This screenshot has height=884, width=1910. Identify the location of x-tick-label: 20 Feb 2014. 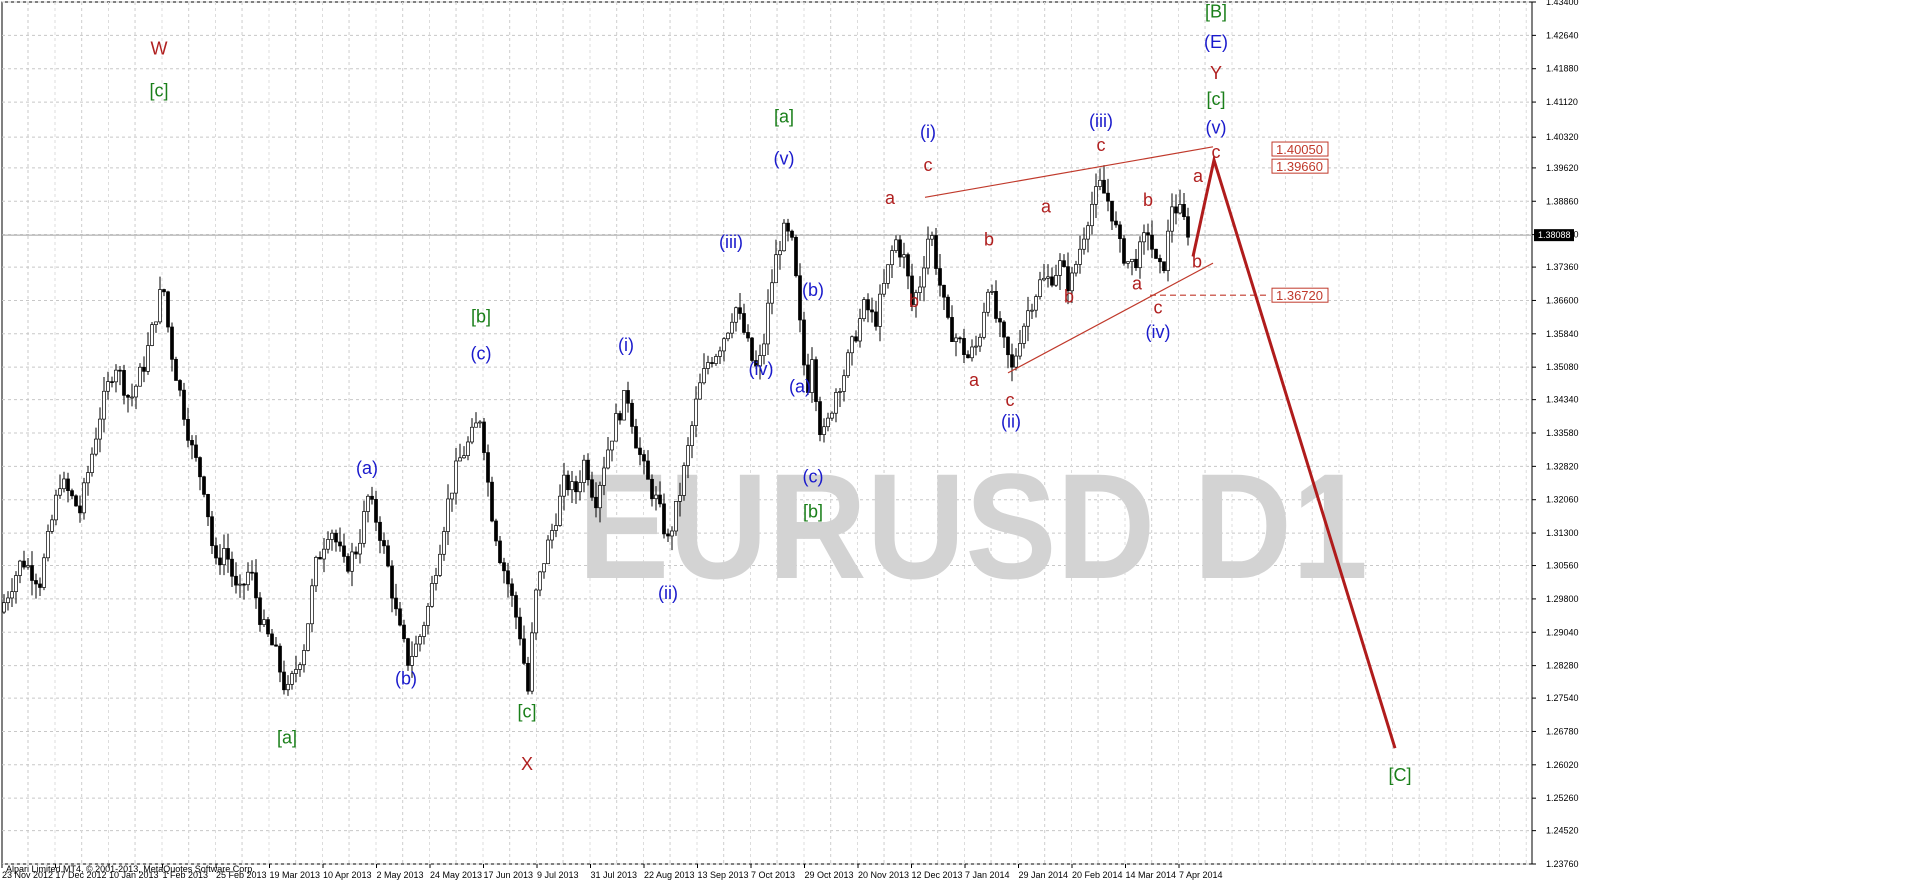
(1097, 875).